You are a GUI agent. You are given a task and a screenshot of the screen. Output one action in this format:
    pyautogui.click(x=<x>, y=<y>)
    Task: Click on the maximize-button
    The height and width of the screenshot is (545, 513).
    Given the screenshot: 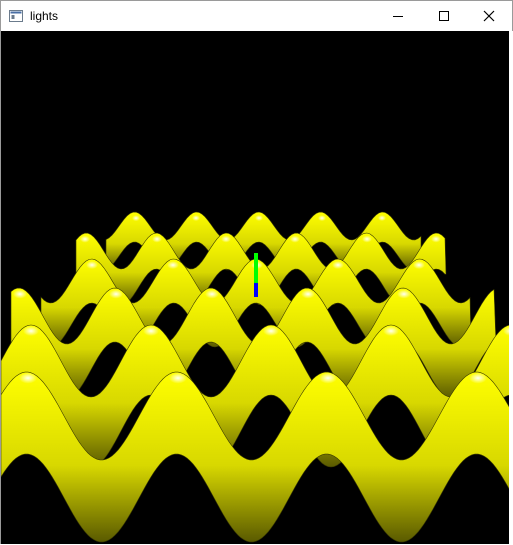 What is the action you would take?
    pyautogui.click(x=444, y=16)
    